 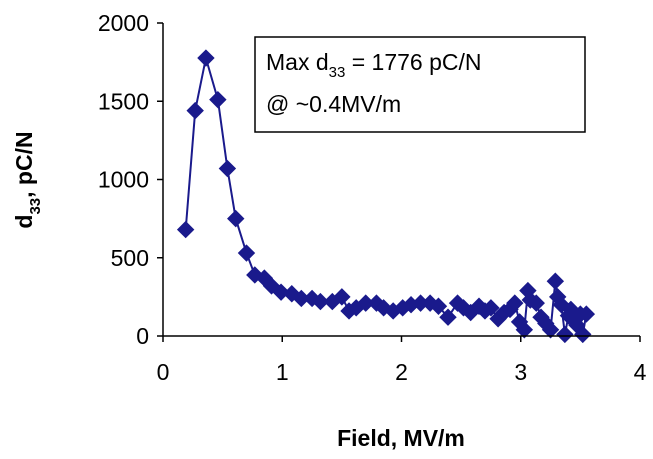 I want to click on x-tick-label: 0, so click(x=163, y=372).